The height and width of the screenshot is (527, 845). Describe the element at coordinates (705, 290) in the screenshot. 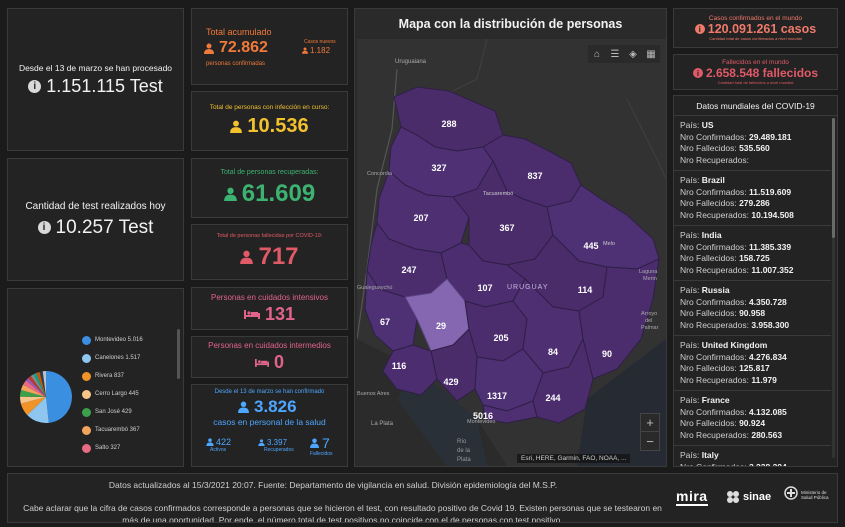

I see `country-field: País: Russia` at that location.